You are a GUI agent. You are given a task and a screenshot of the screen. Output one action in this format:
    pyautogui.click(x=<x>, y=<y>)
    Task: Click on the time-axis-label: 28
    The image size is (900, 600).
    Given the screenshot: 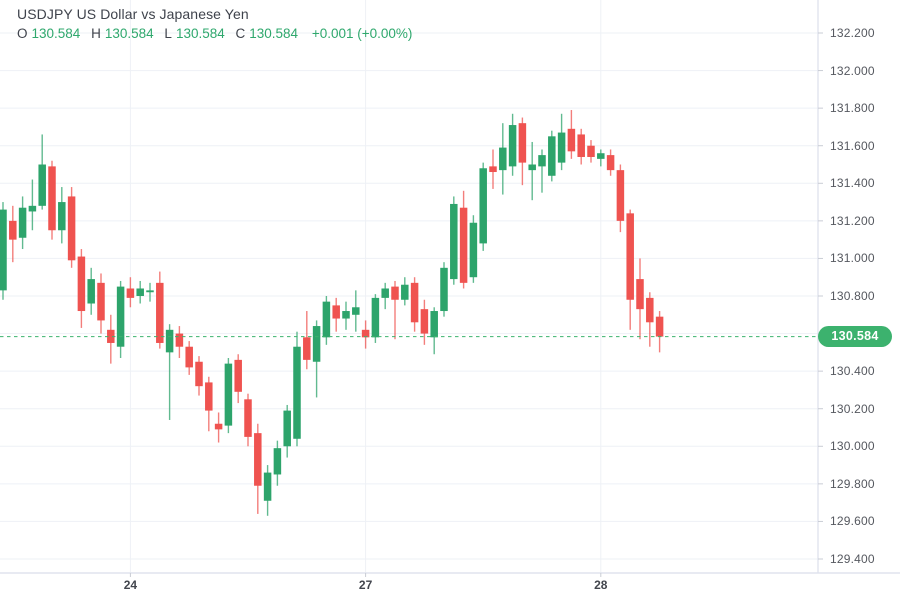 What is the action you would take?
    pyautogui.click(x=601, y=585)
    